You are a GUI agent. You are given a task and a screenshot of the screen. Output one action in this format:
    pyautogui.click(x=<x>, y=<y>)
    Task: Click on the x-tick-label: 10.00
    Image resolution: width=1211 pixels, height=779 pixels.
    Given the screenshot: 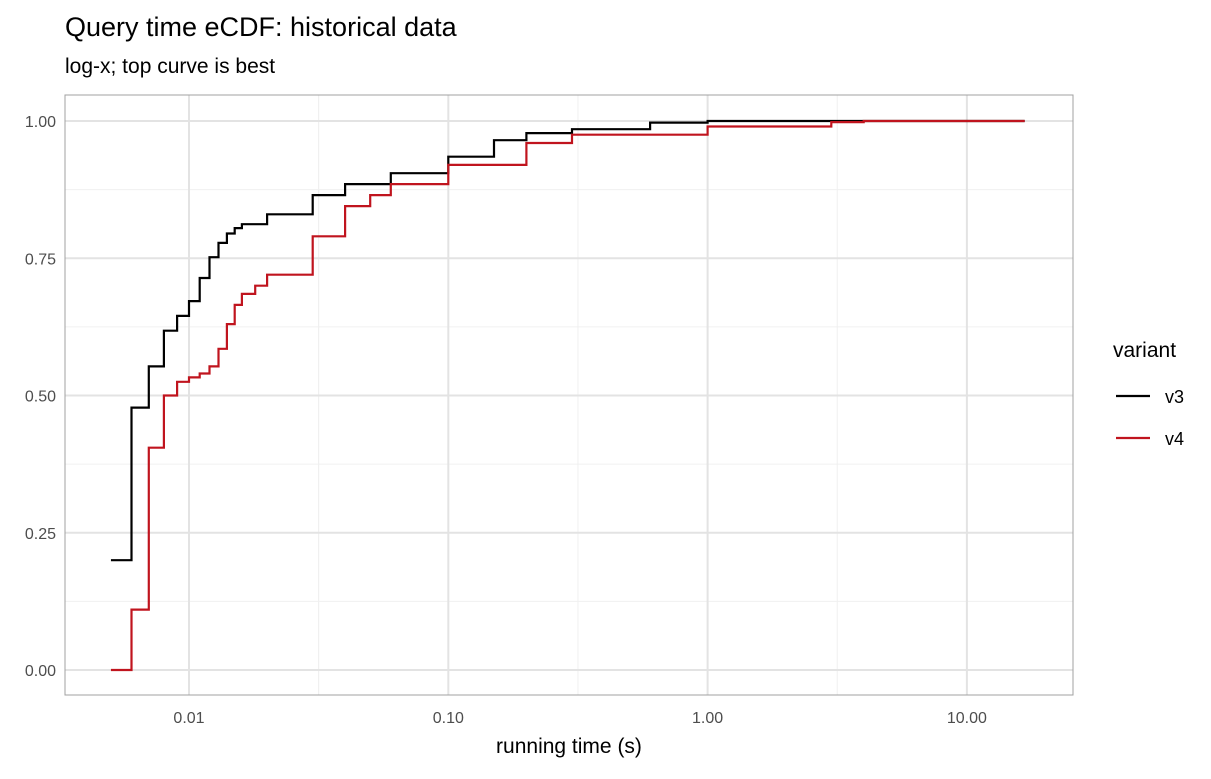 What is the action you would take?
    pyautogui.click(x=967, y=718)
    